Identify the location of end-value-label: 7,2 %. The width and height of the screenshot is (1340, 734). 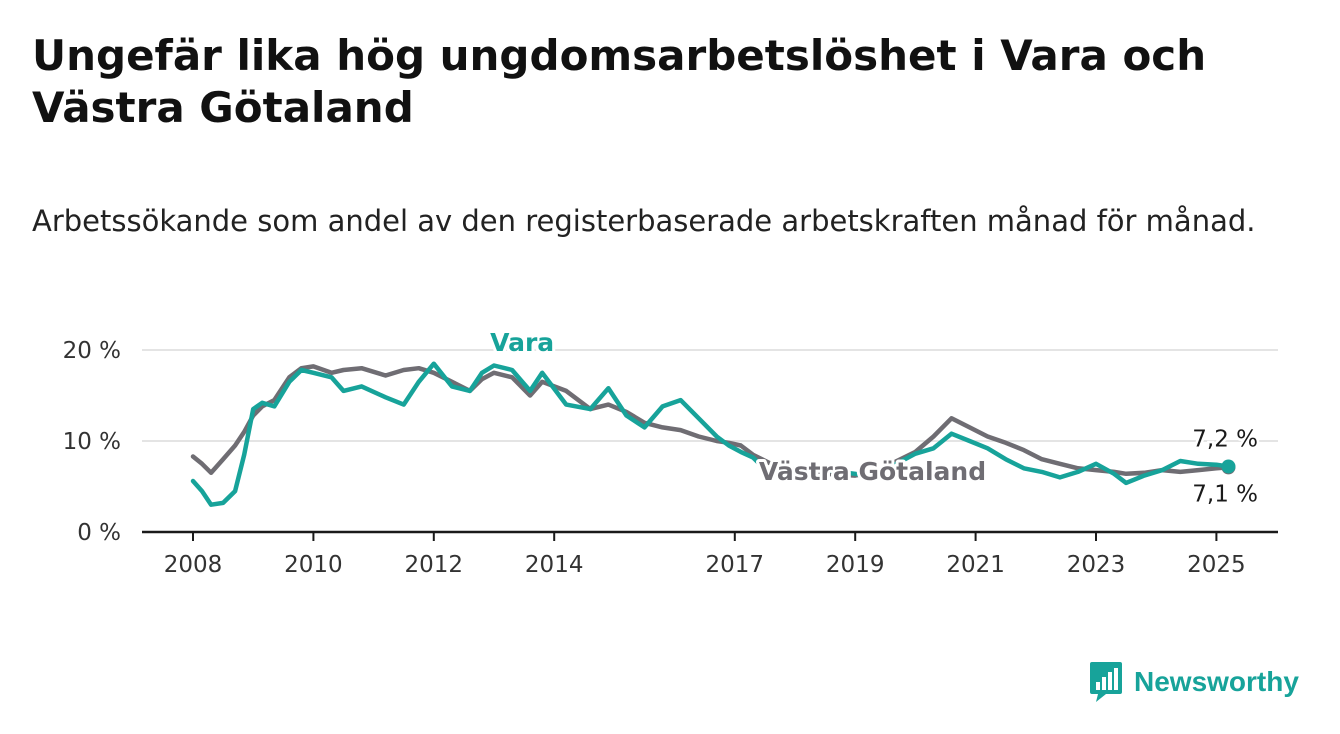
(1225, 439).